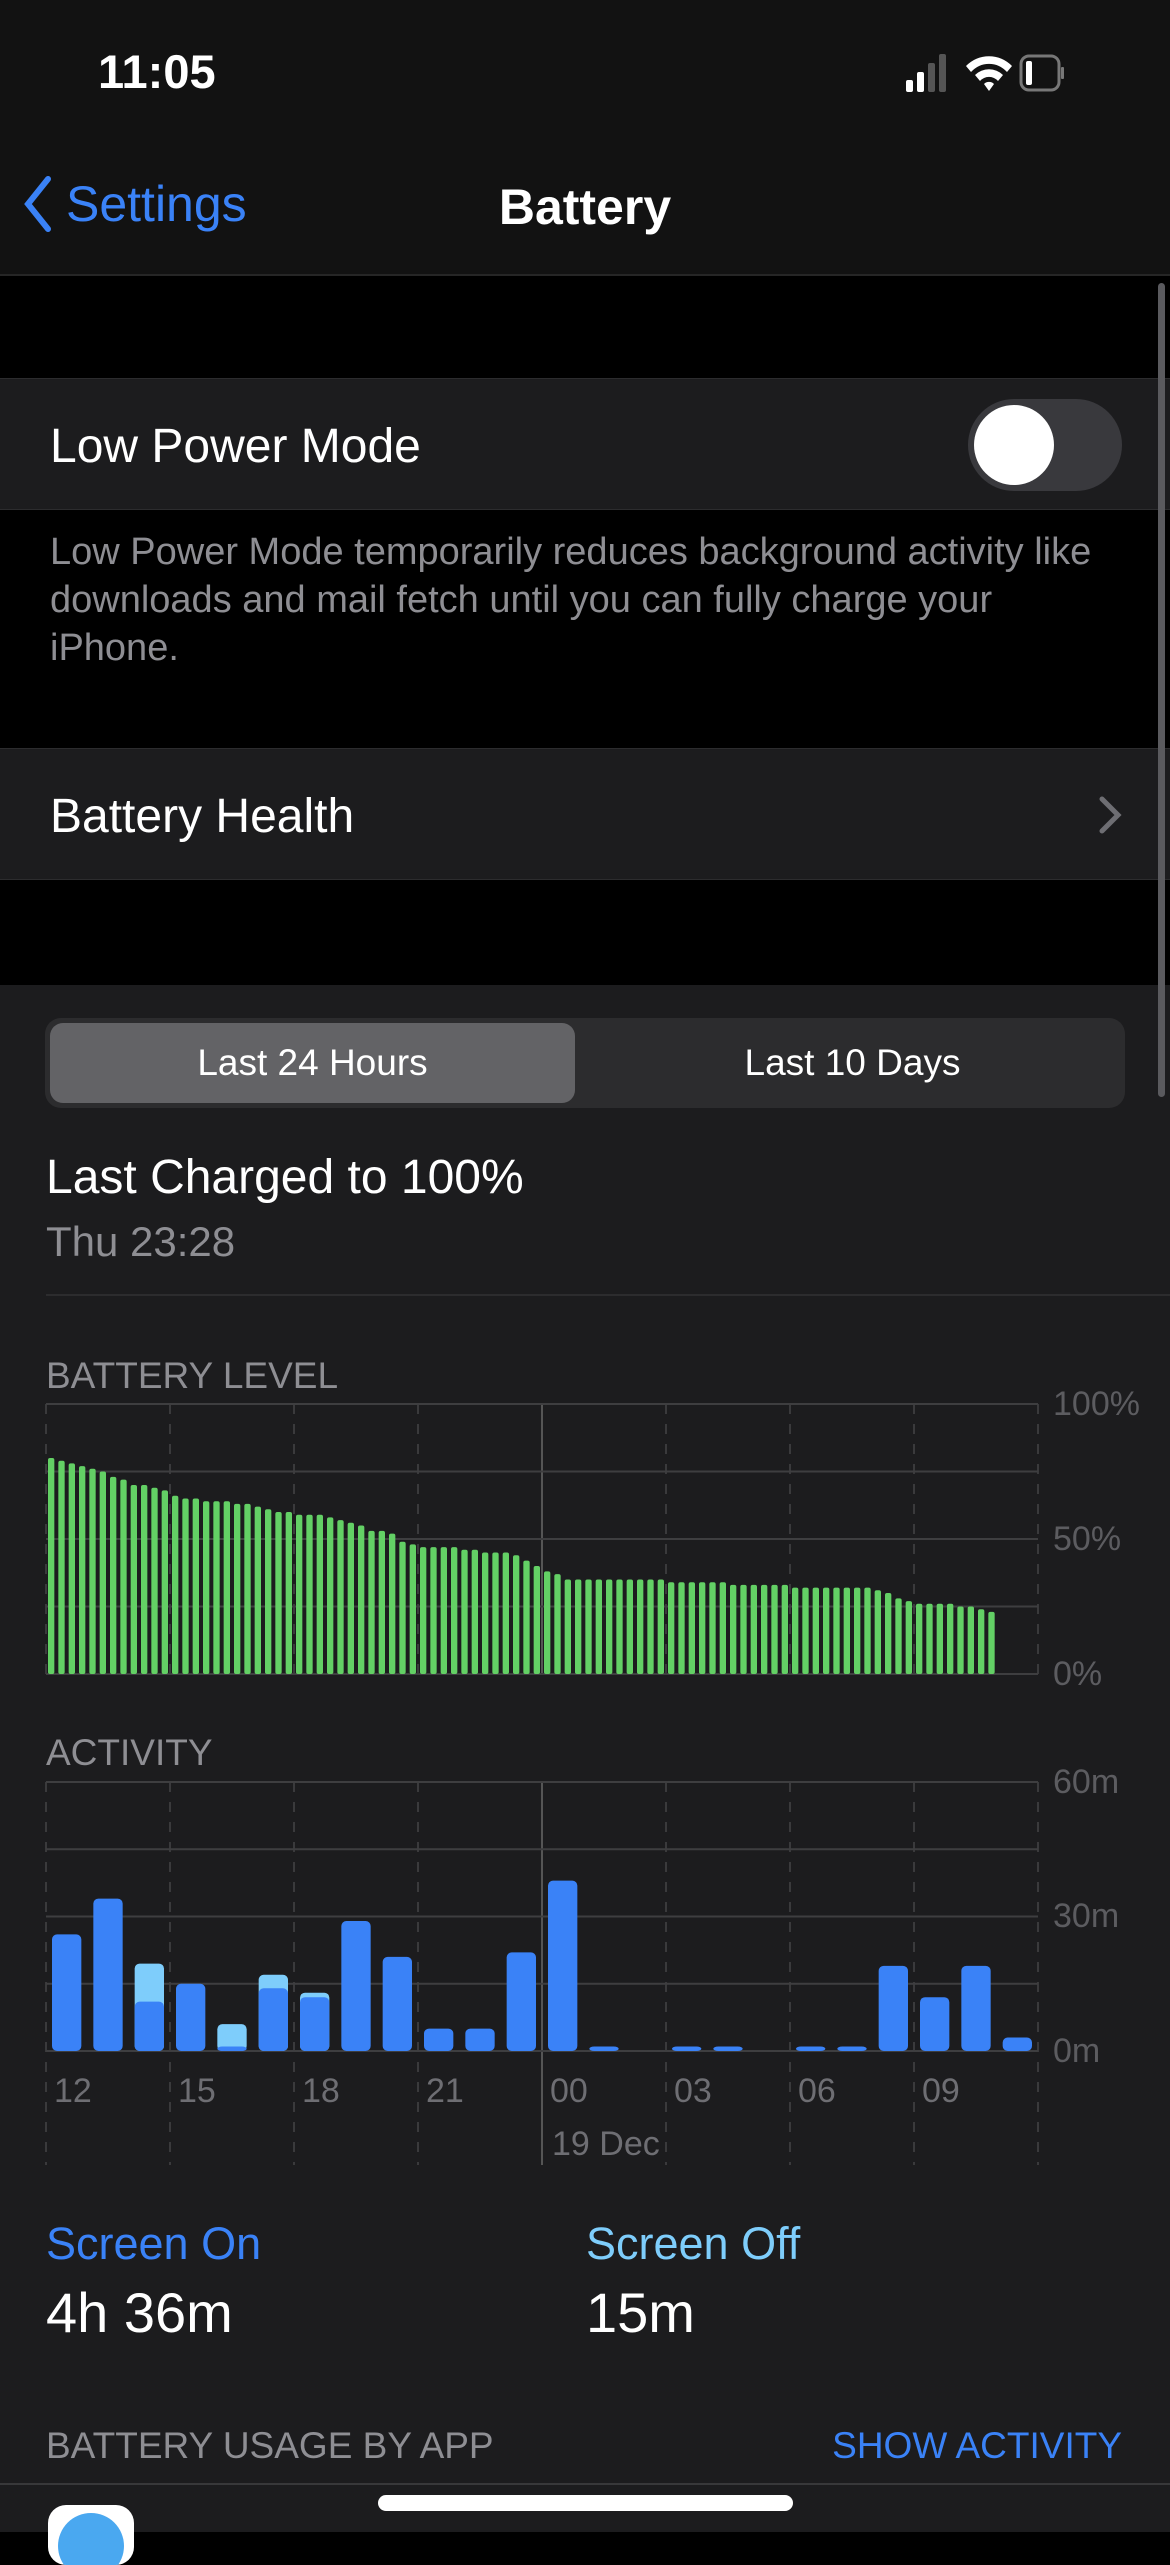  I want to click on last-charged-time: Thu 23:28, so click(141, 1241).